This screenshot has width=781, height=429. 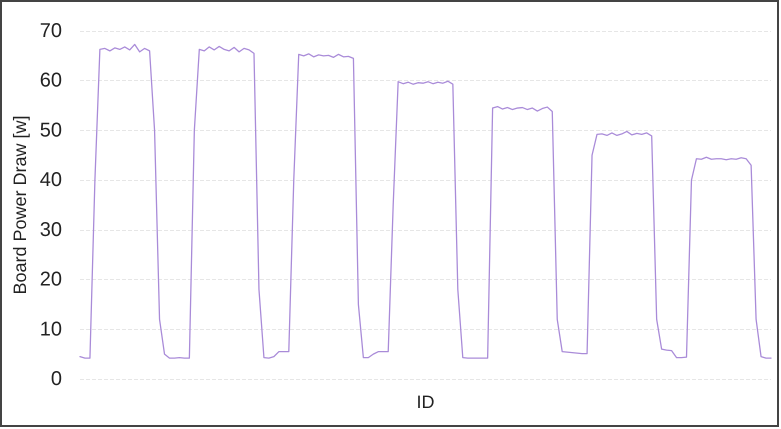 I want to click on y-tick-label: 40, so click(x=51, y=180).